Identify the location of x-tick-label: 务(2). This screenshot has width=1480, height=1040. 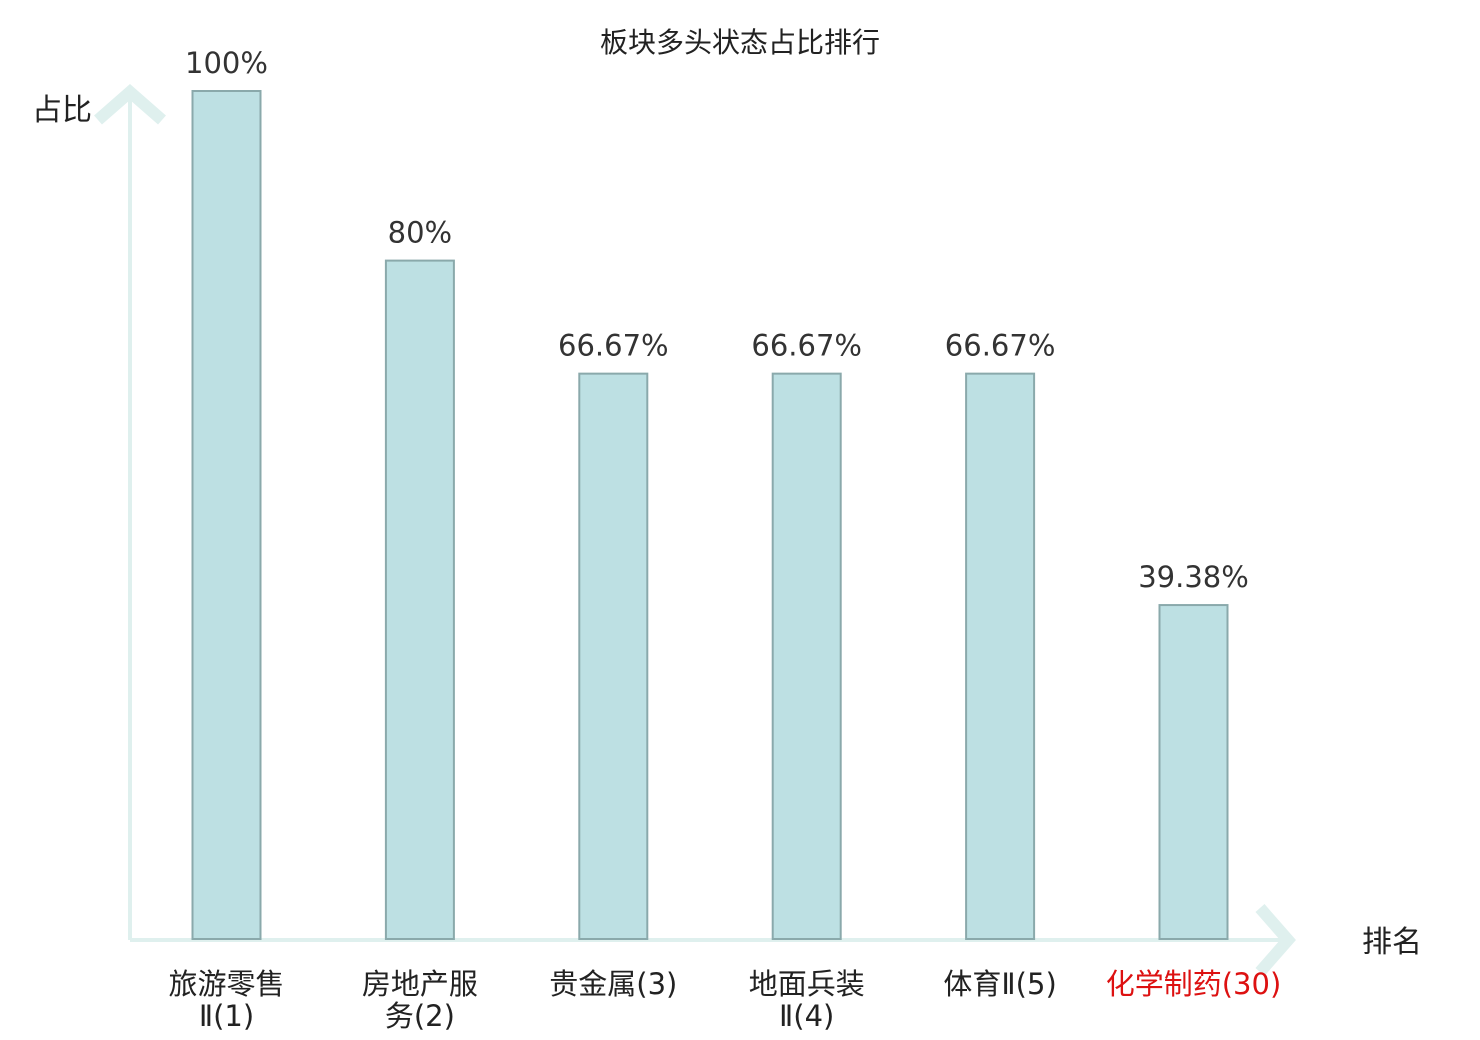
(420, 1016).